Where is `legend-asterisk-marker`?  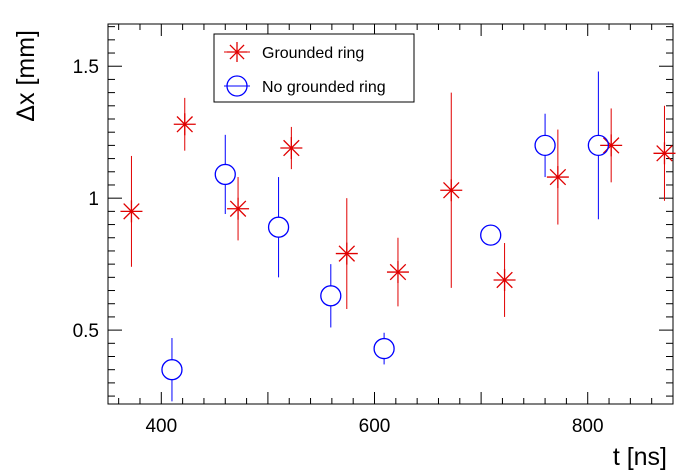 legend-asterisk-marker is located at coordinates (237, 52).